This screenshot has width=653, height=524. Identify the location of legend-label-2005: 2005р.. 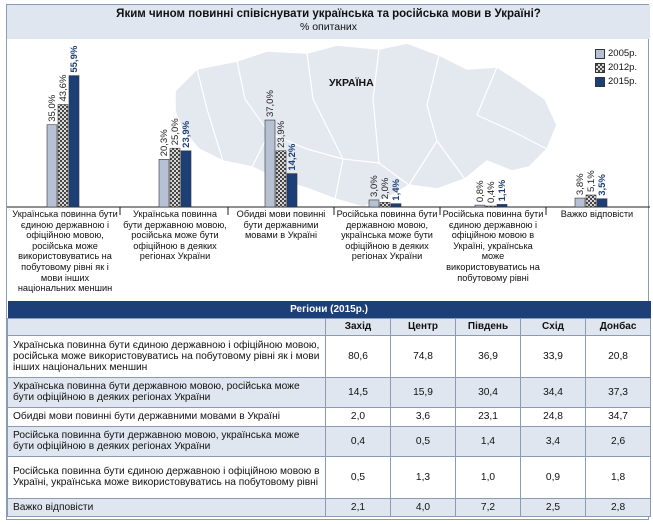
(623, 53).